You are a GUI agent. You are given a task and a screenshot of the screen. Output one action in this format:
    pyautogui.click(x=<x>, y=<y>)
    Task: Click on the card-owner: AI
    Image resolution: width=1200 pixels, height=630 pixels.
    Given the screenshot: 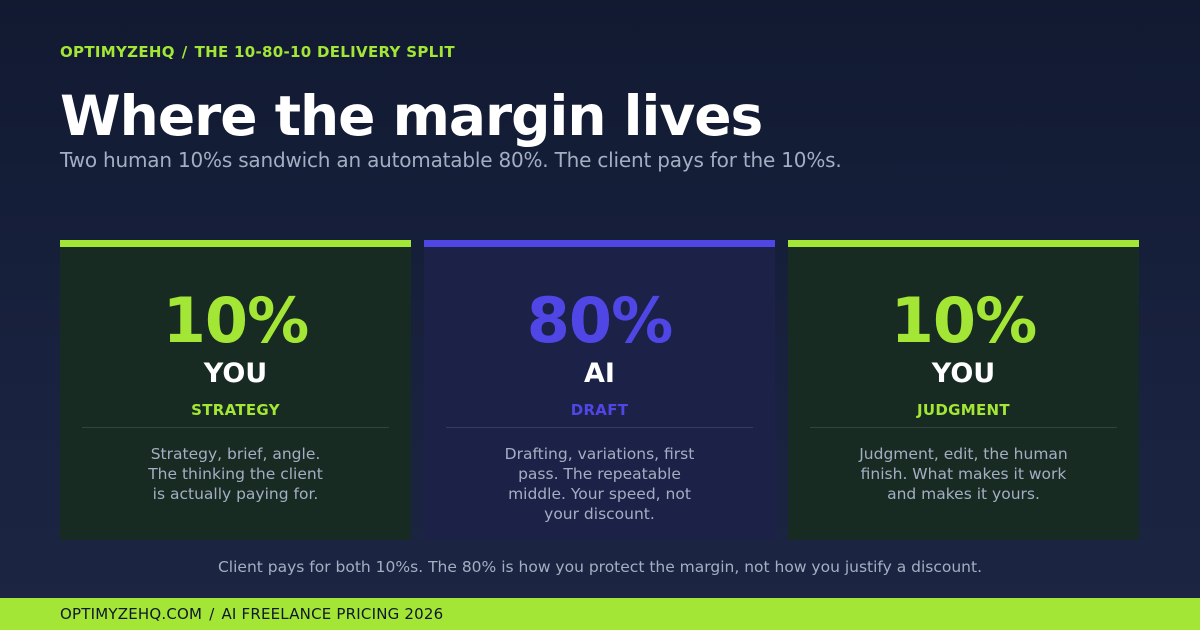 What is the action you would take?
    pyautogui.click(x=599, y=373)
    